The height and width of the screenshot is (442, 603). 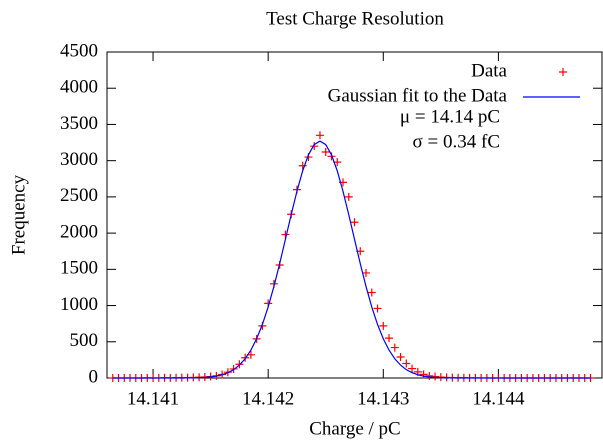 What do you see at coordinates (498, 398) in the screenshot?
I see `x-tick-label: 14.144` at bounding box center [498, 398].